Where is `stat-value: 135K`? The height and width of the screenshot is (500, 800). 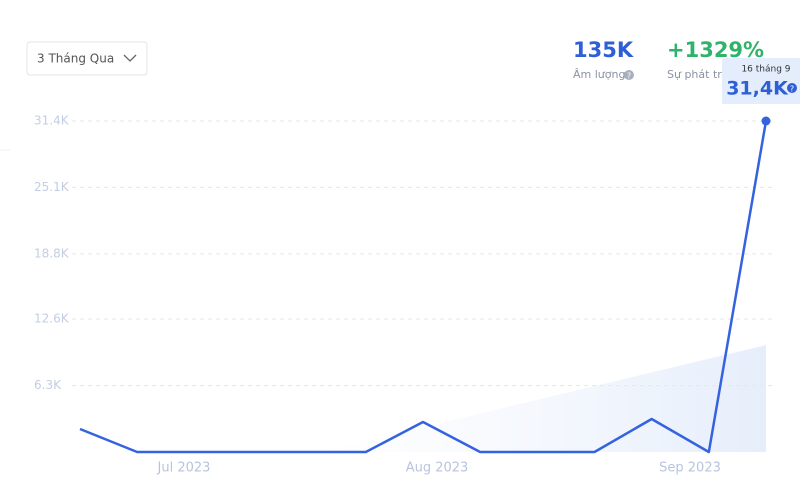
stat-value: 135K is located at coordinates (603, 50).